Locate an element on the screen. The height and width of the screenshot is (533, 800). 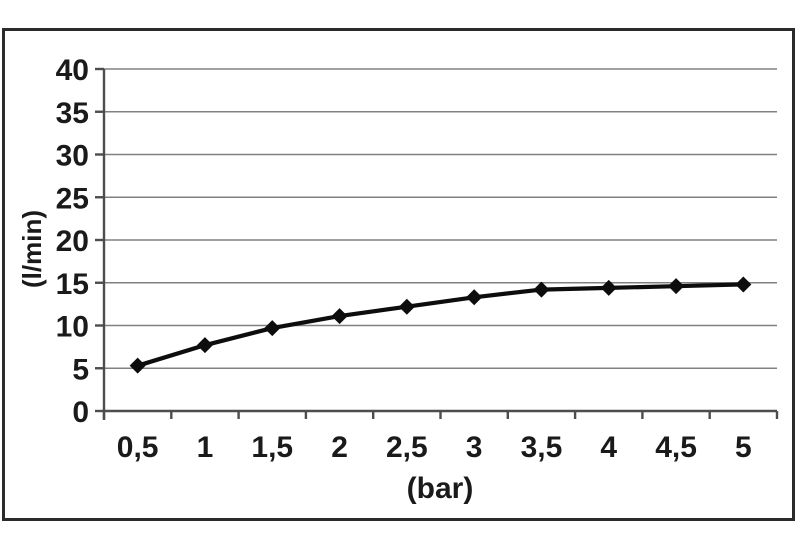
y-tick-label: 5 is located at coordinates (80, 369).